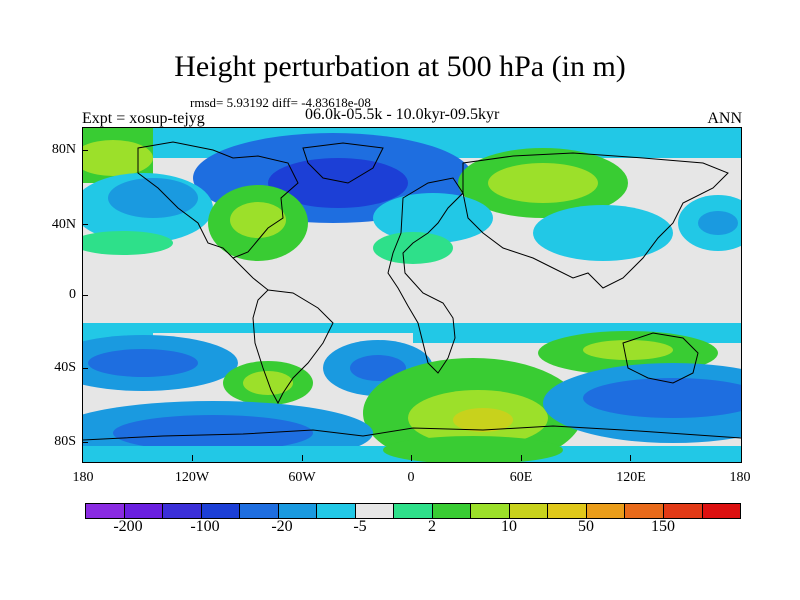 This screenshot has width=800, height=600. Describe the element at coordinates (282, 526) in the screenshot. I see `colorbar-label: -20` at that location.